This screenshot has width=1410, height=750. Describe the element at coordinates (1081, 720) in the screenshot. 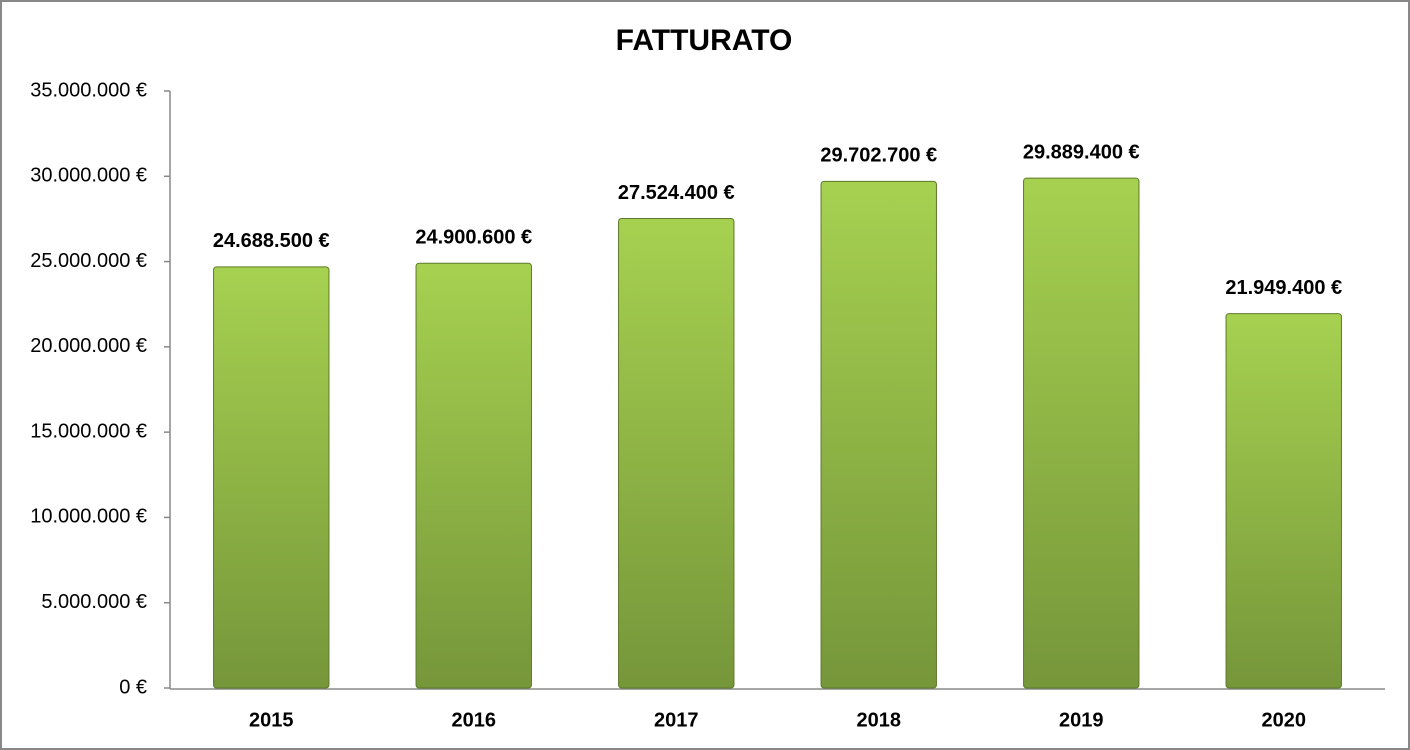

I see `x-tick-label: 2019` at that location.